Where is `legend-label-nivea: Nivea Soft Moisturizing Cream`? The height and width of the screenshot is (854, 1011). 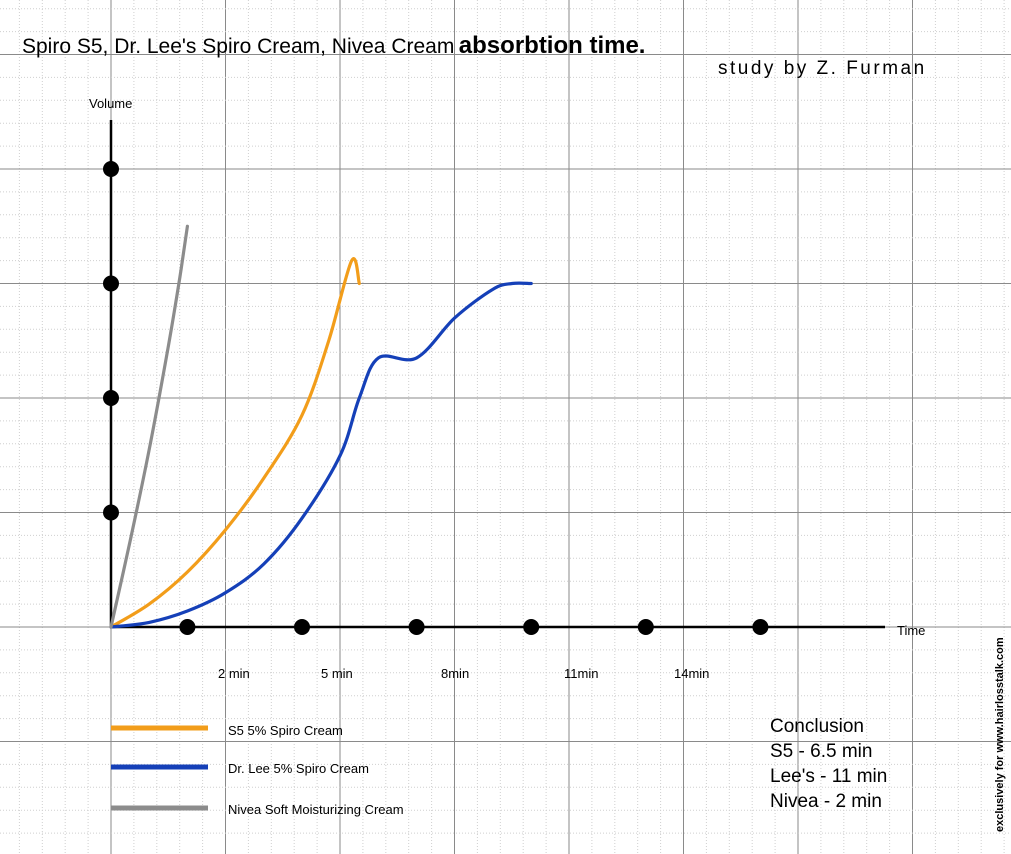 legend-label-nivea: Nivea Soft Moisturizing Cream is located at coordinates (316, 809).